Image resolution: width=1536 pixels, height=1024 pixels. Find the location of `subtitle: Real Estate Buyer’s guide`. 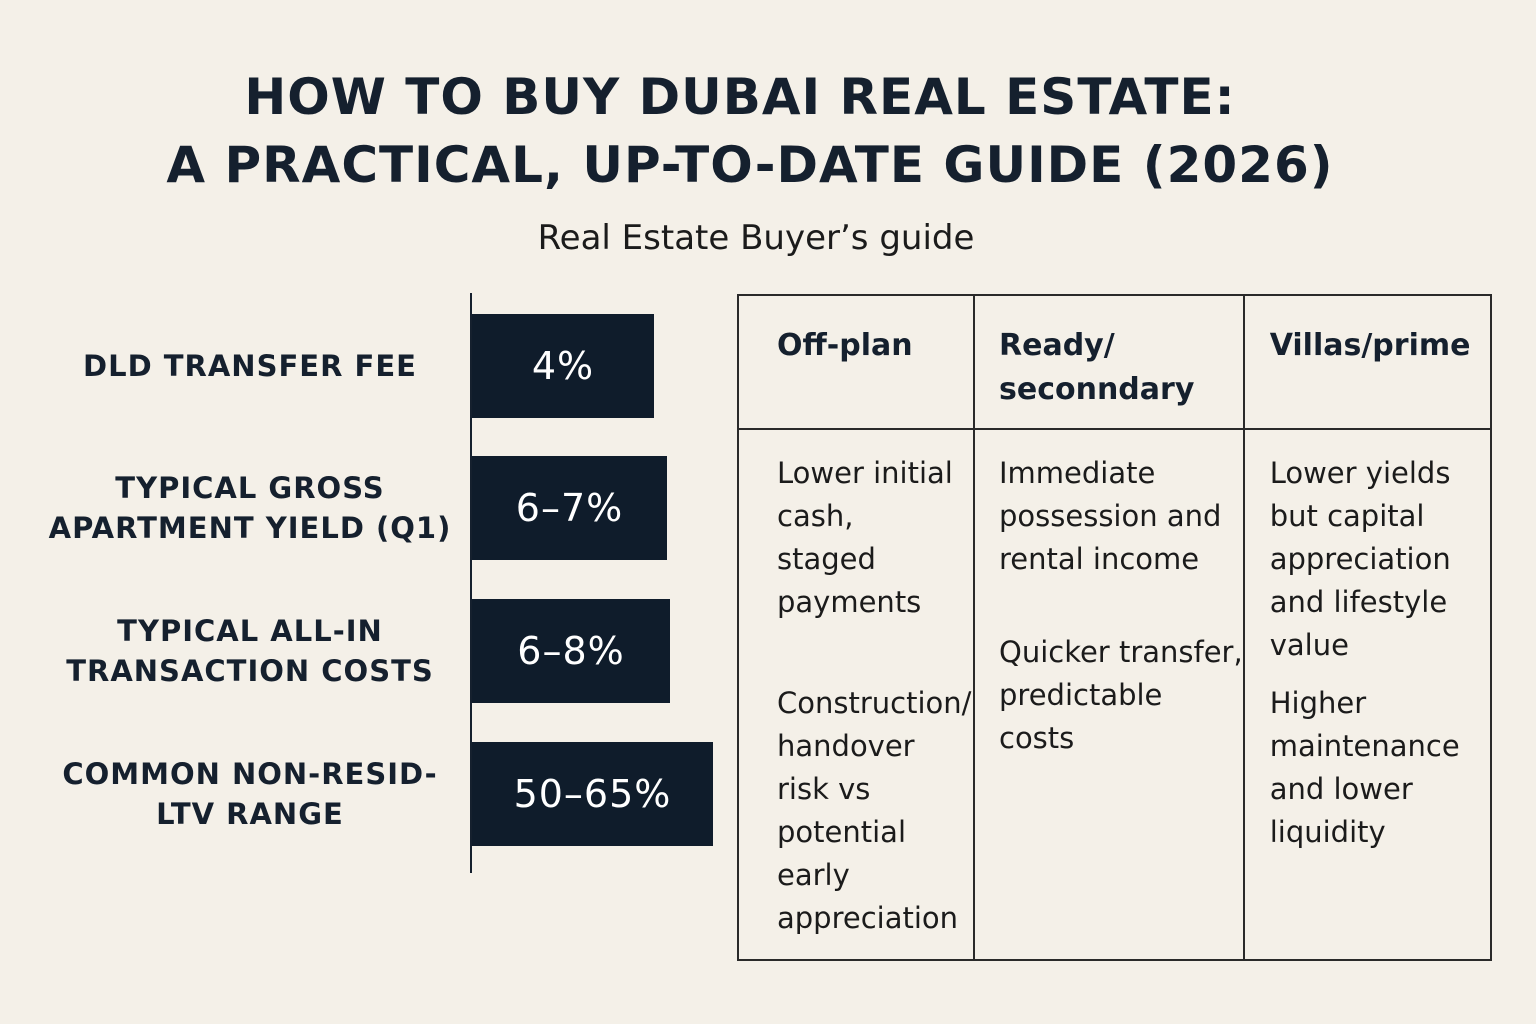

subtitle: Real Estate Buyer’s guide is located at coordinates (756, 238).